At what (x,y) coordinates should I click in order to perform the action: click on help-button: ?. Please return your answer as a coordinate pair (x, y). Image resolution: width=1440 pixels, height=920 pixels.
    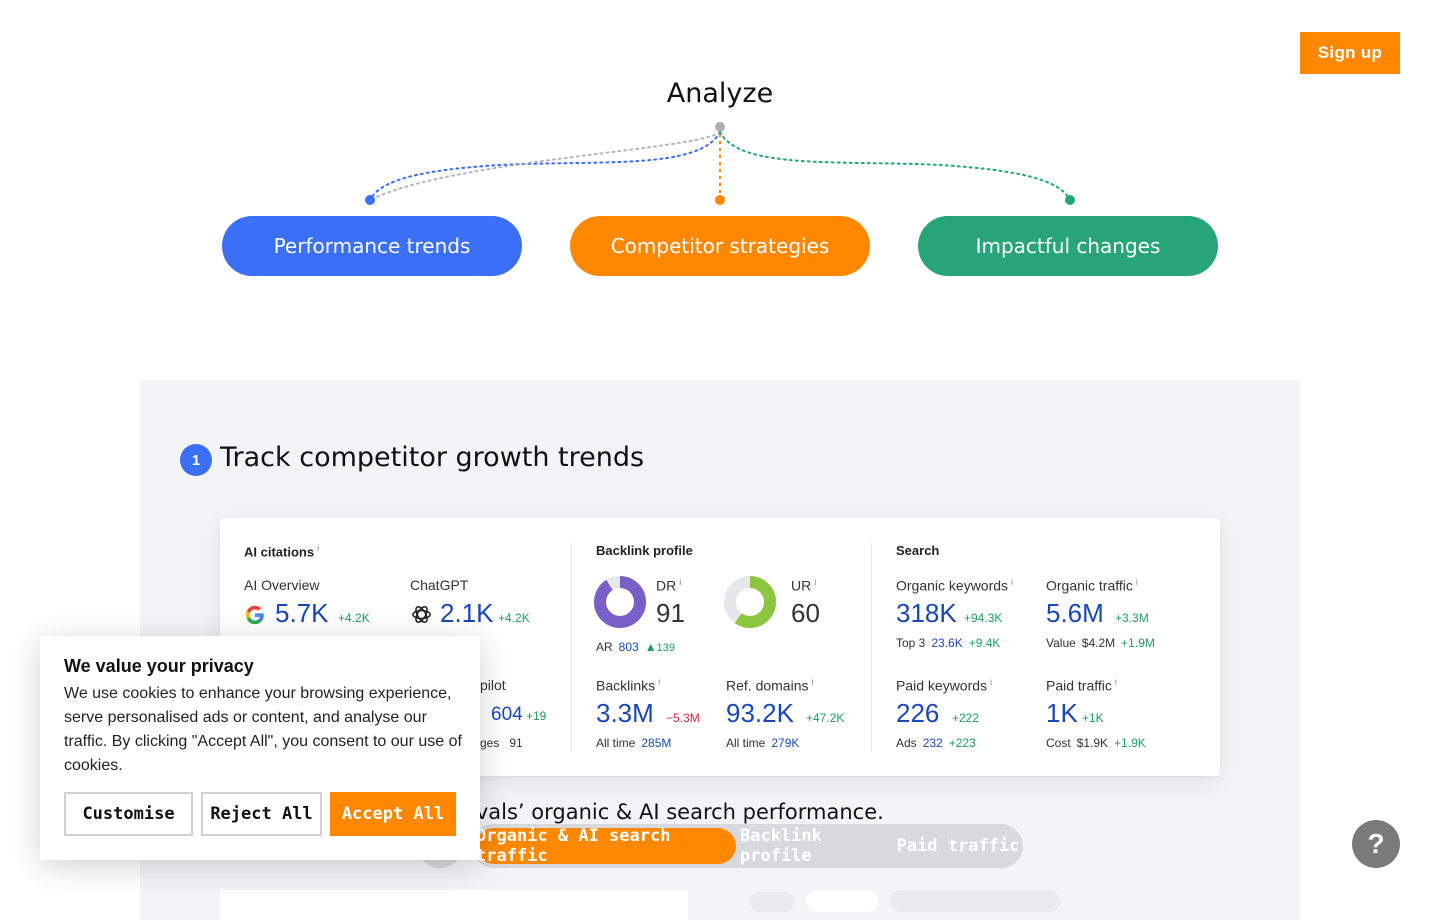
    Looking at the image, I should click on (1376, 844).